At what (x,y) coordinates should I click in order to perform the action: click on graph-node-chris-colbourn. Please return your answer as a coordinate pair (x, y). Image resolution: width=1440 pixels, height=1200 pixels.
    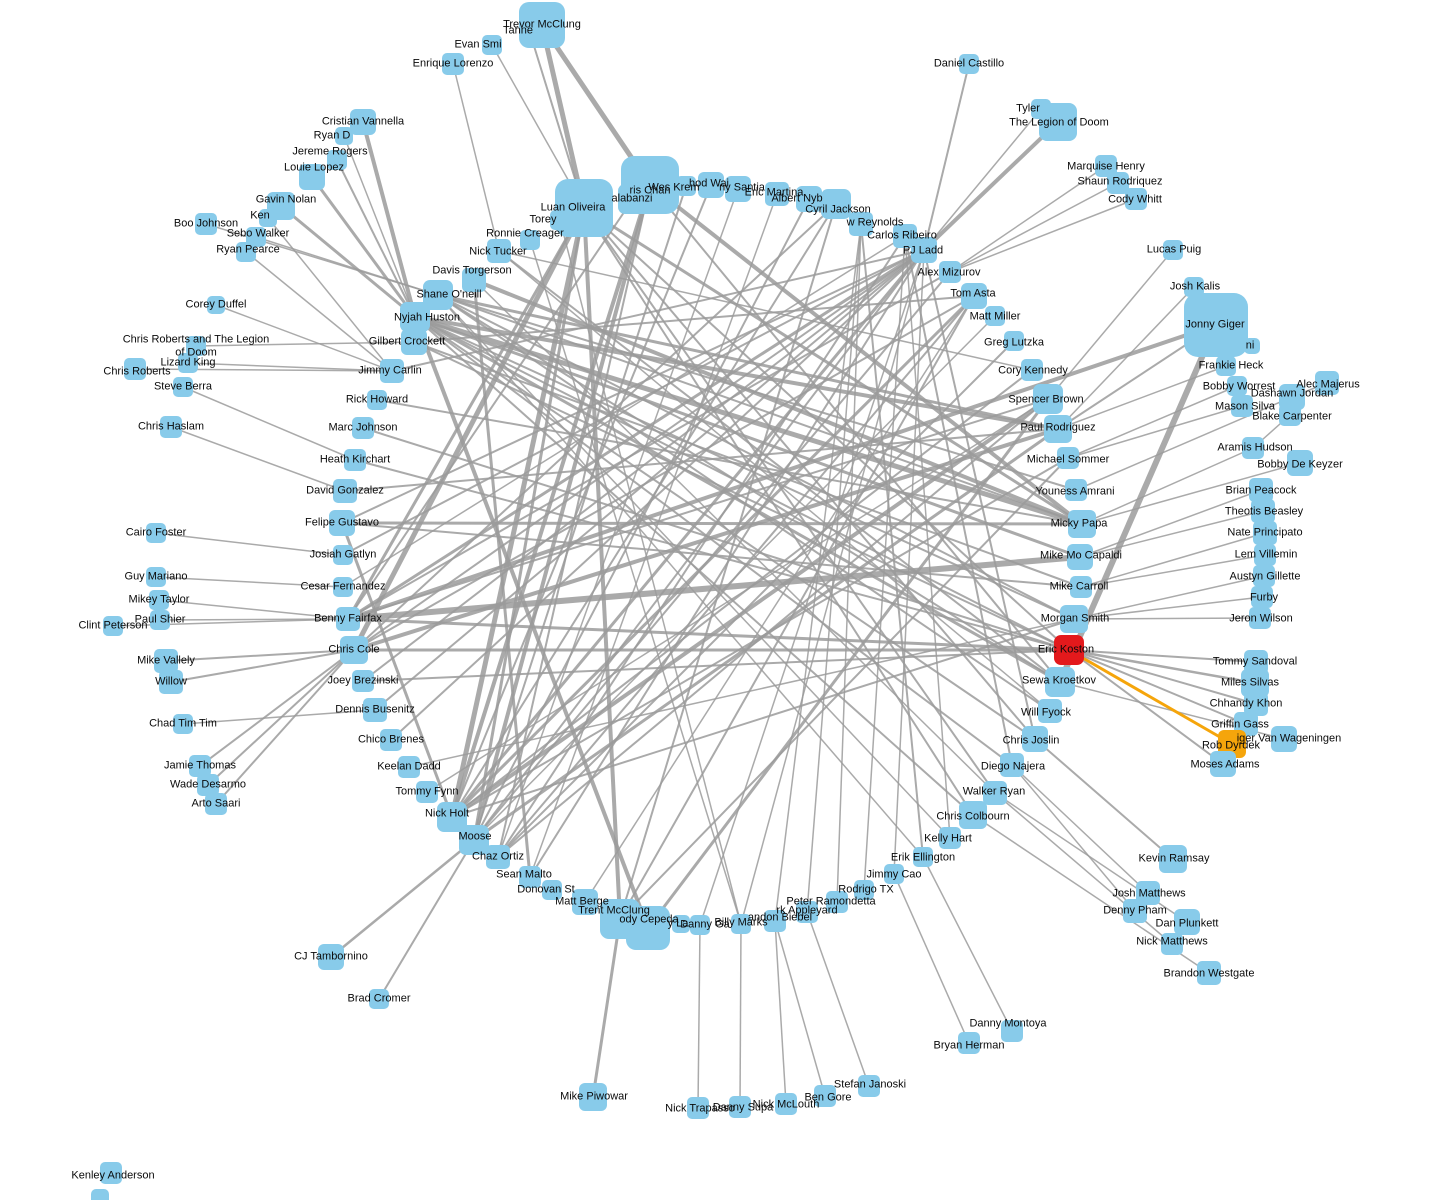
    Looking at the image, I should click on (973, 815).